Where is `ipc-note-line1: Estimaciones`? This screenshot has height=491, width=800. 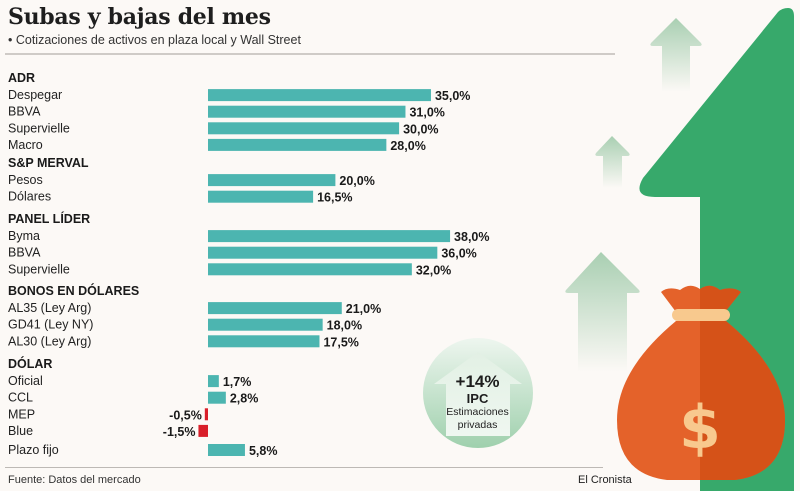
ipc-note-line1: Estimaciones is located at coordinates (477, 412).